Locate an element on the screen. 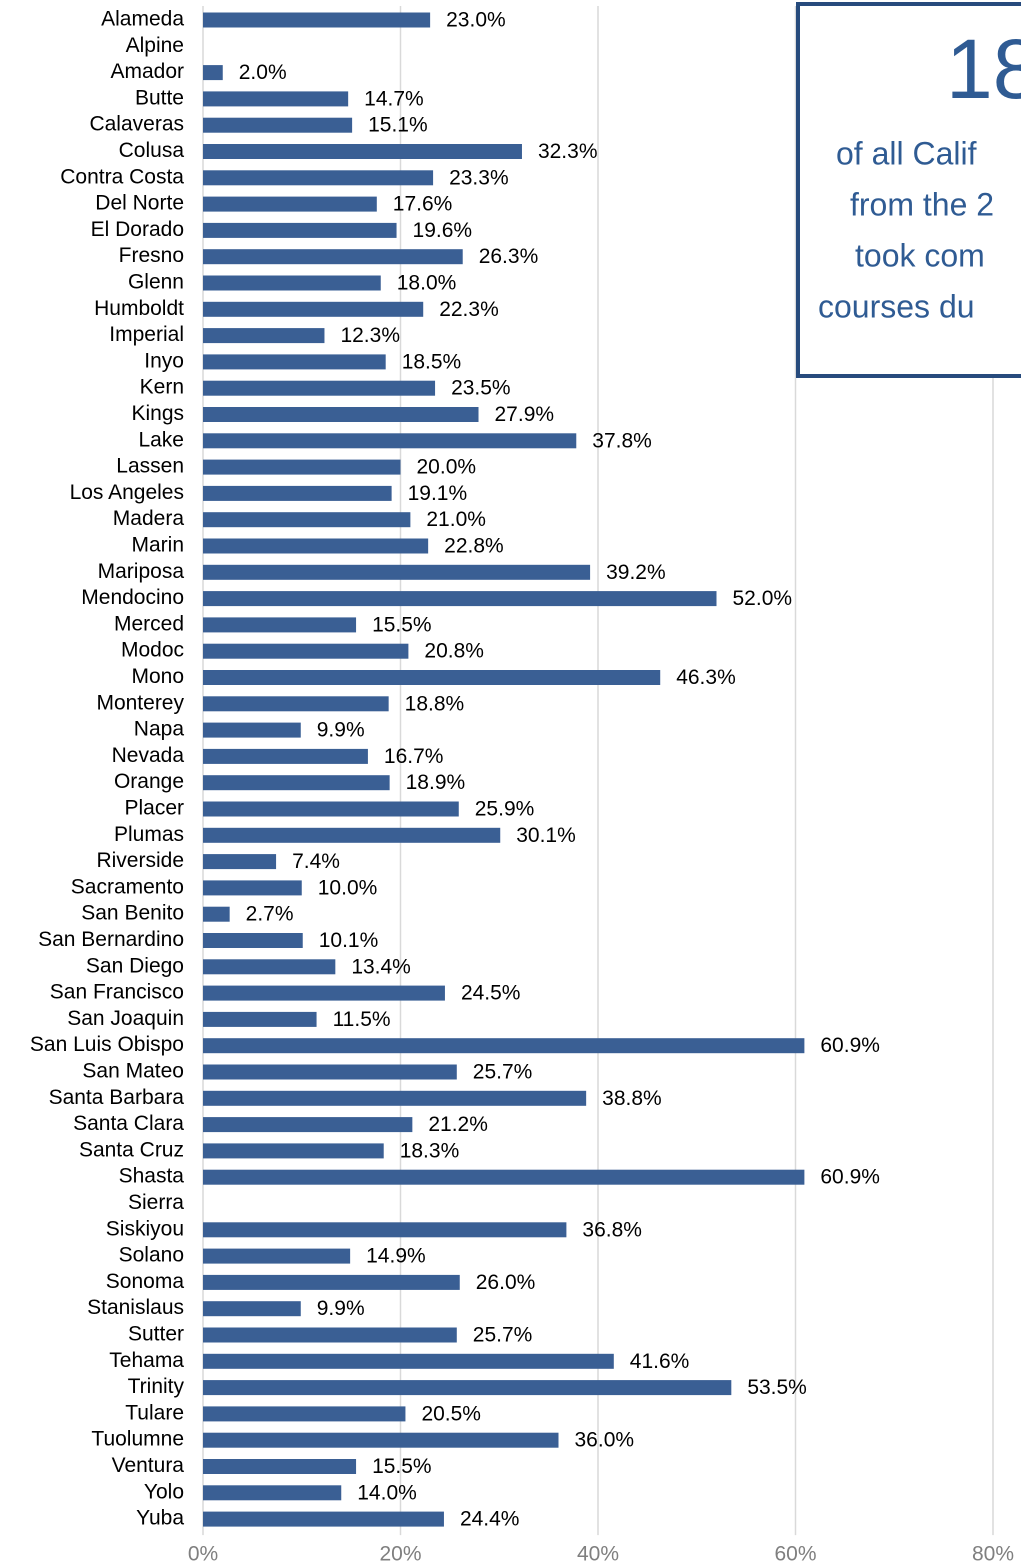 This screenshot has height=1568, width=1021. value-label: 23.3% is located at coordinates (479, 177).